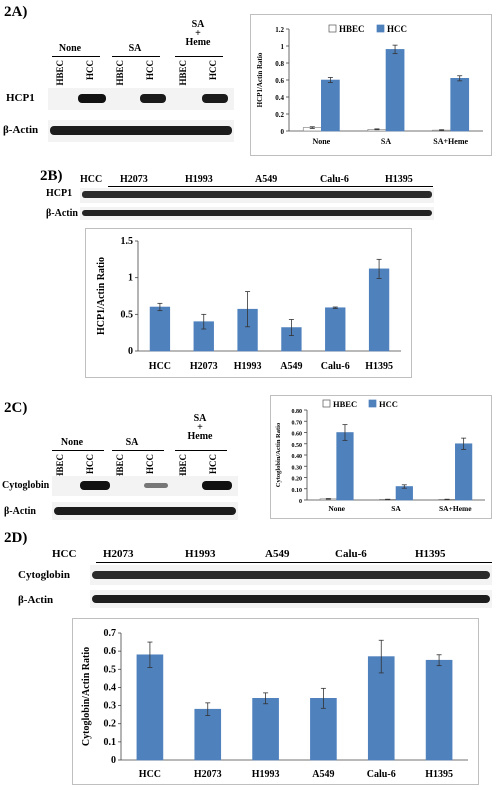 The image size is (500, 790). What do you see at coordinates (110, 742) in the screenshot?
I see `y-tick-label: 0.1` at bounding box center [110, 742].